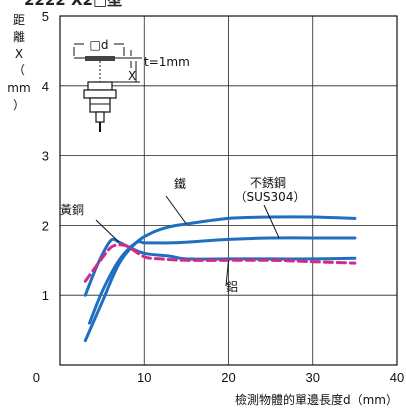  I want to click on annotation-sublabel: （SUS304）, so click(270, 197).